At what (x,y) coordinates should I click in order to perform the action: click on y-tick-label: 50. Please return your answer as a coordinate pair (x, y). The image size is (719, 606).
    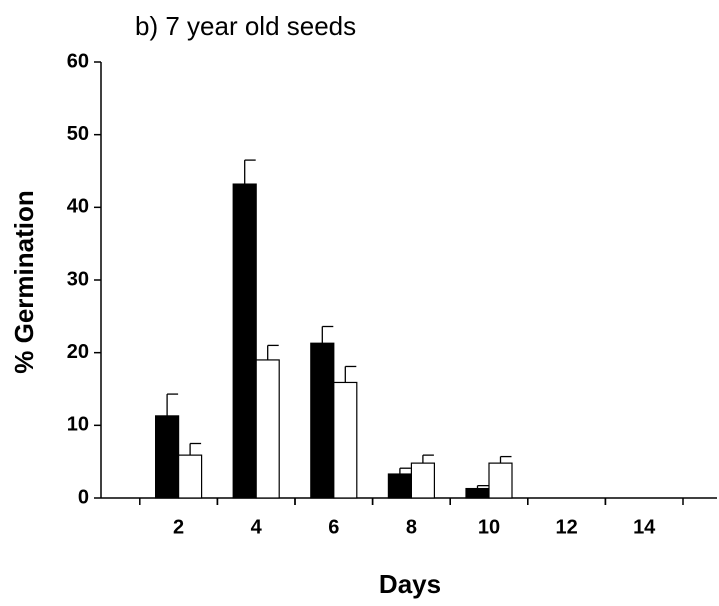
    Looking at the image, I should click on (78, 134).